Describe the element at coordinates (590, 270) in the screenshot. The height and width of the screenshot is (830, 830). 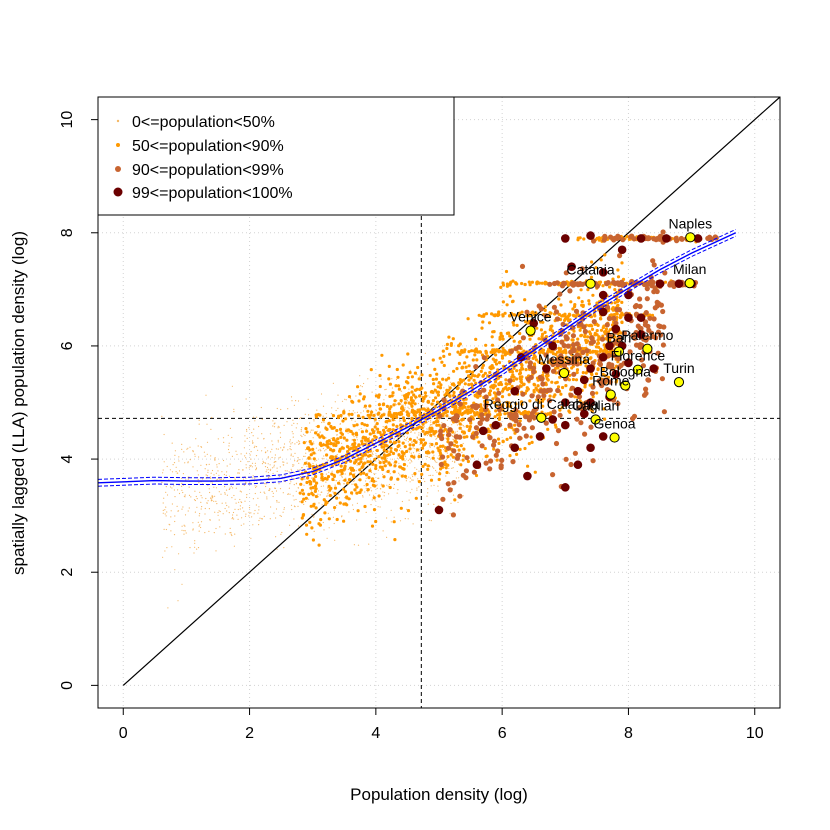
I see `city-label-catania: Catania` at that location.